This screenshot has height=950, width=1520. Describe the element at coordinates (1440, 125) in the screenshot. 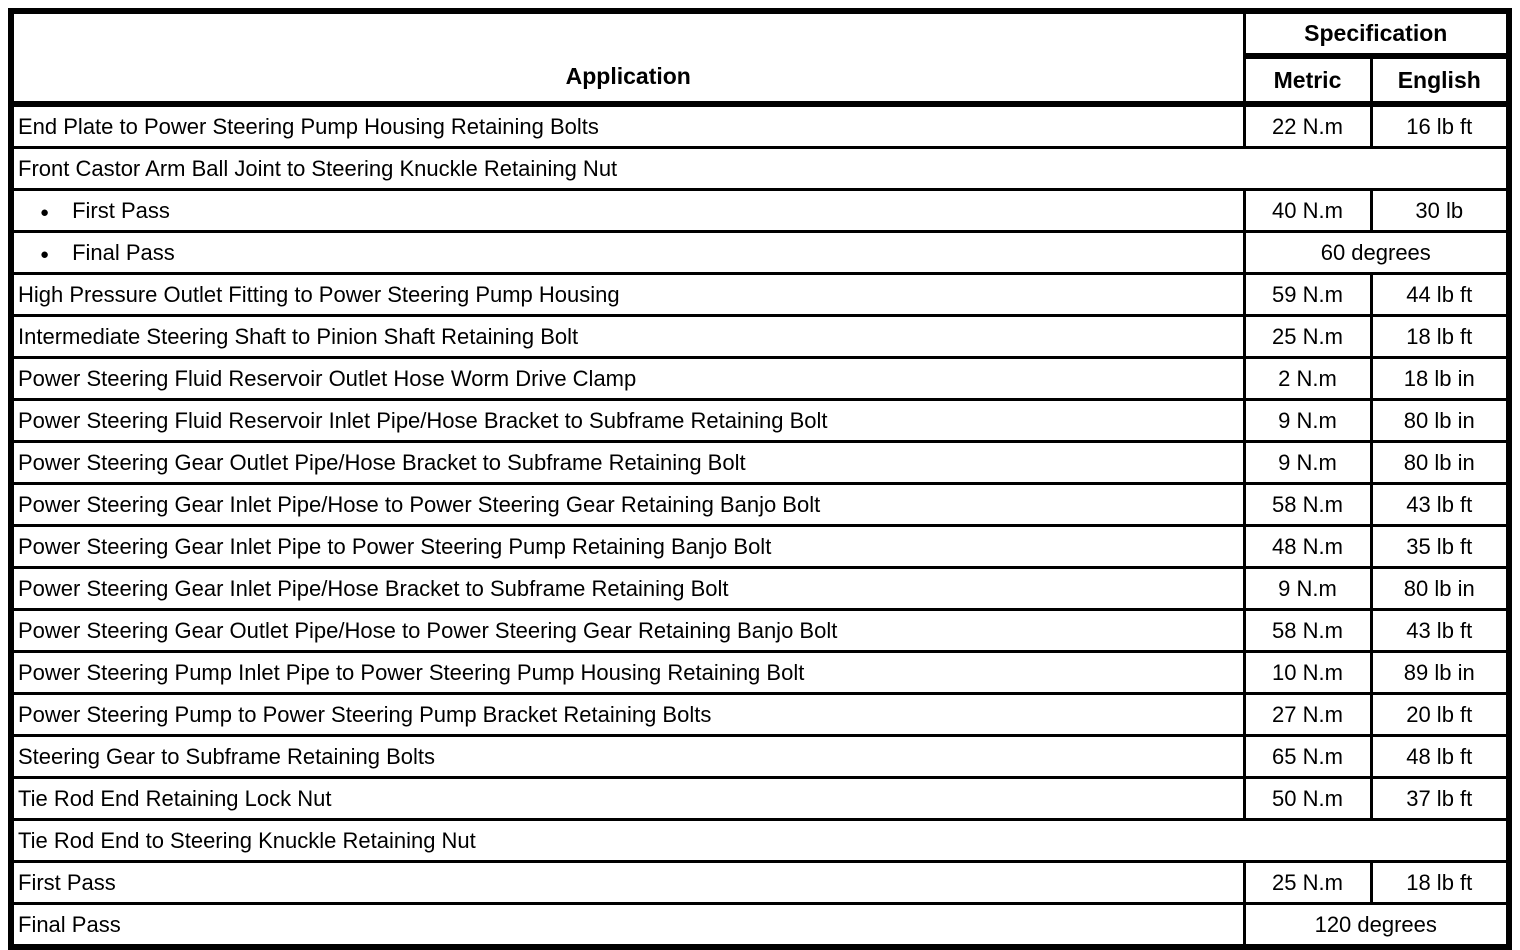

I see `english-value-cell: 16 lb ft` at that location.